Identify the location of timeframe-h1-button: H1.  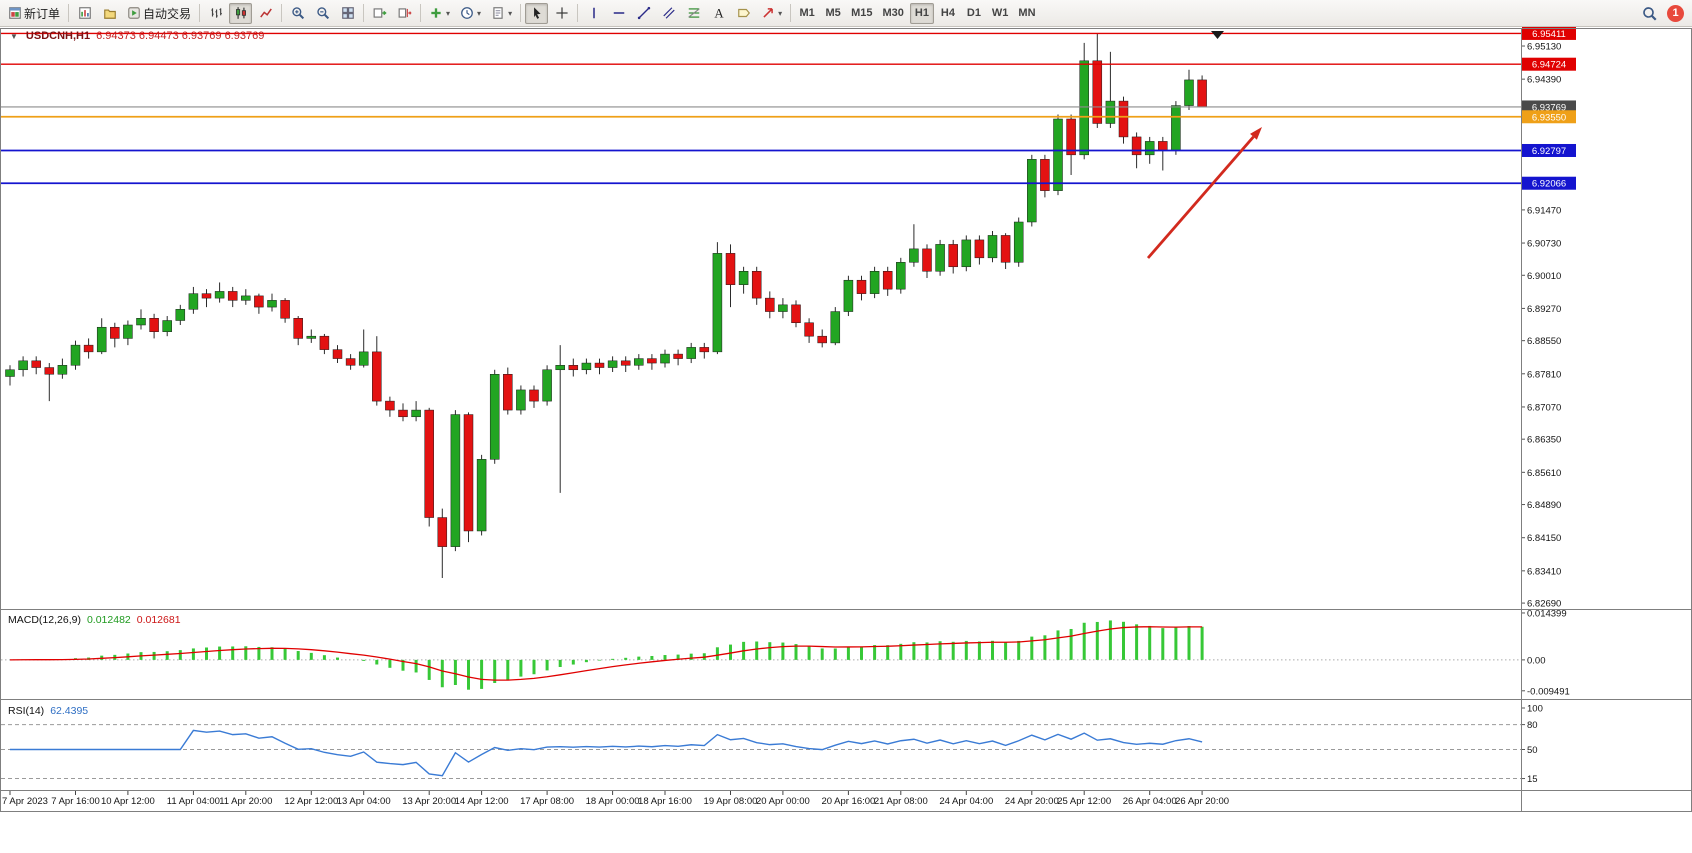
(921, 13).